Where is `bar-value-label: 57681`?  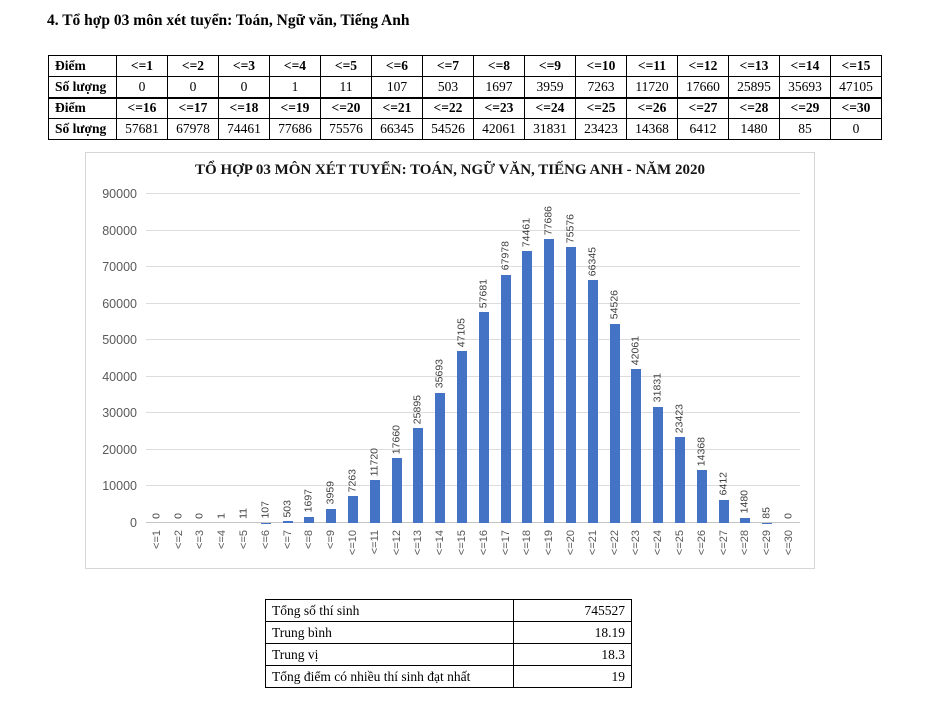 bar-value-label: 57681 is located at coordinates (483, 293).